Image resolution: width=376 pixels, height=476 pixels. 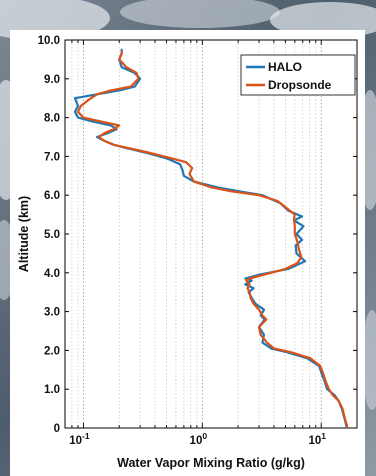 I want to click on x-tick-exponent: 1, so click(x=323, y=436).